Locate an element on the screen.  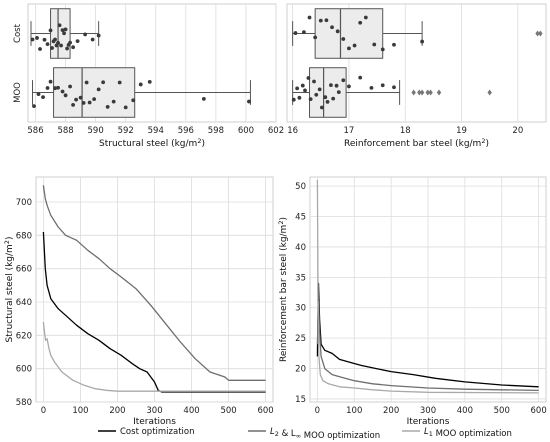
x-axis-label: Iterations is located at coordinates (154, 422).